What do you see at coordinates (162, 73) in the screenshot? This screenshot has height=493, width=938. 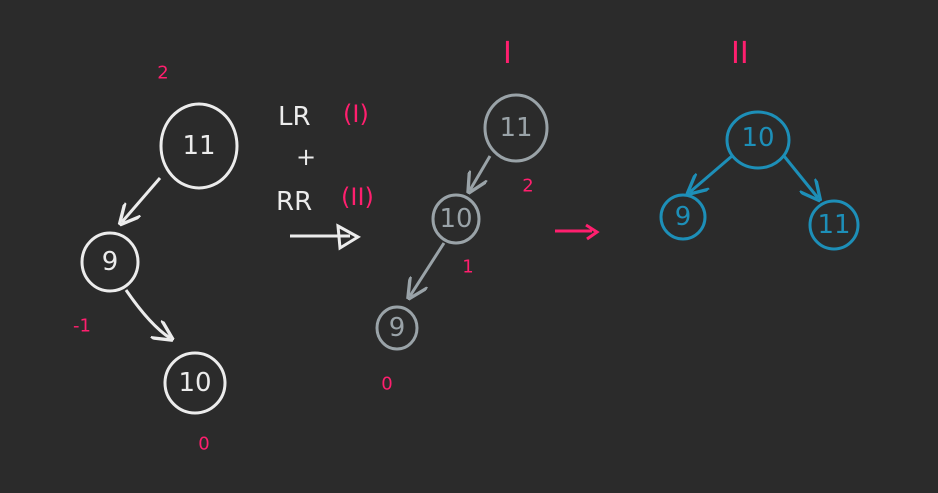 I see `balance-root-label: 2` at bounding box center [162, 73].